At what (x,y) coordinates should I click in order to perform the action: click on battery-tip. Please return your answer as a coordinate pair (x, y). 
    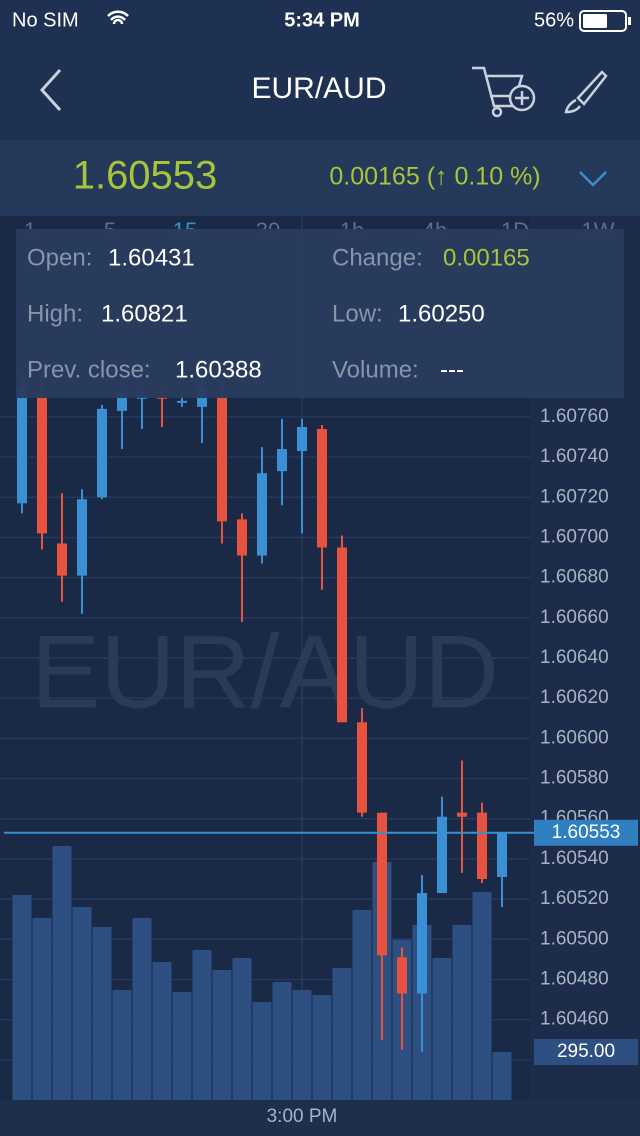
    Looking at the image, I should click on (629, 21).